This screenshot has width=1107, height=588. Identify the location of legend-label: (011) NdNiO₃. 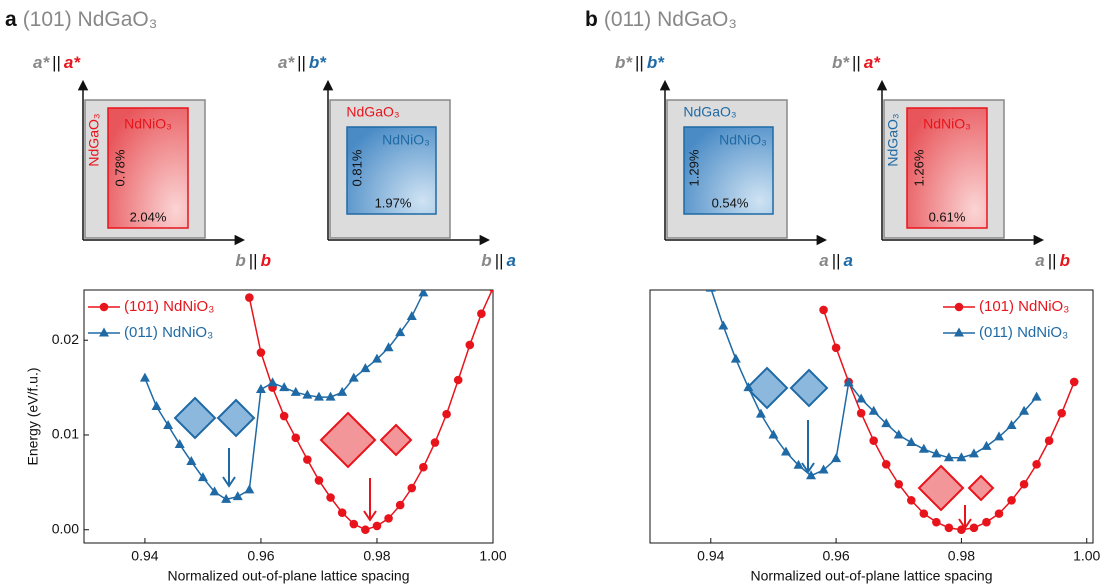
(1023, 332).